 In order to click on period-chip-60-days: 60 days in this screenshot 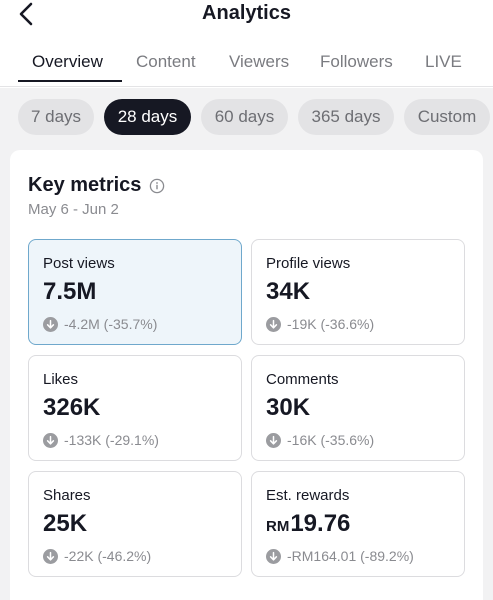, I will do `click(244, 117)`.